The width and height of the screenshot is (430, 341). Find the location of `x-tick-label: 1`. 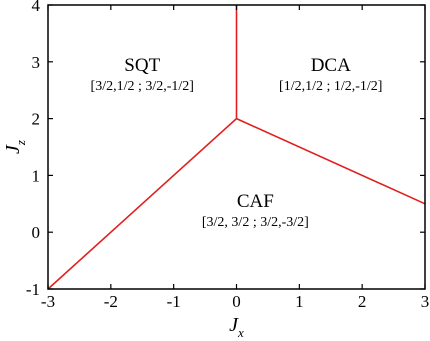

x-tick-label: 1 is located at coordinates (299, 301).